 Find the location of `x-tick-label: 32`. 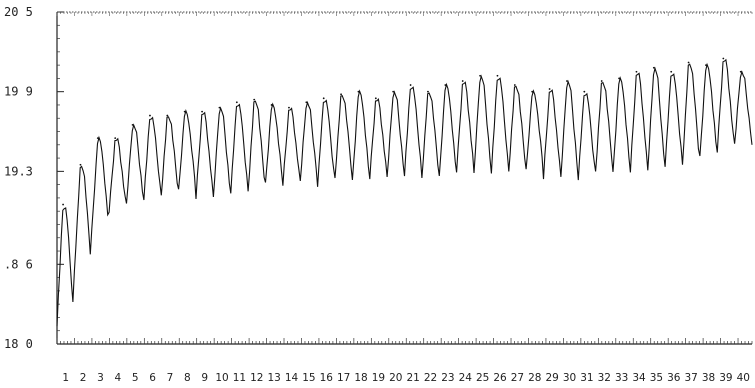

x-tick-label: 32 is located at coordinates (604, 378).